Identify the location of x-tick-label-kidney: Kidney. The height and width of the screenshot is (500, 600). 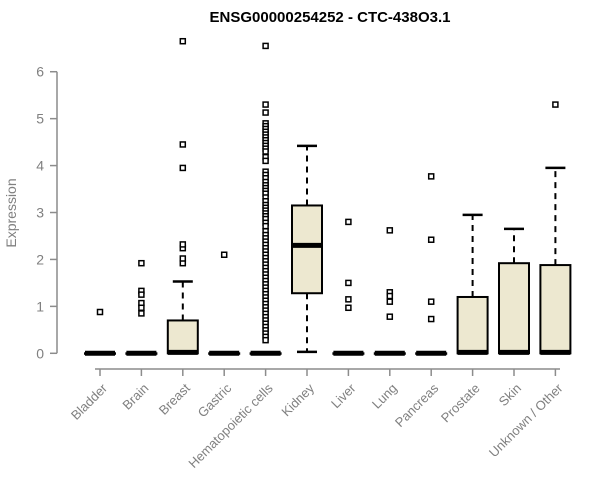
(297, 399).